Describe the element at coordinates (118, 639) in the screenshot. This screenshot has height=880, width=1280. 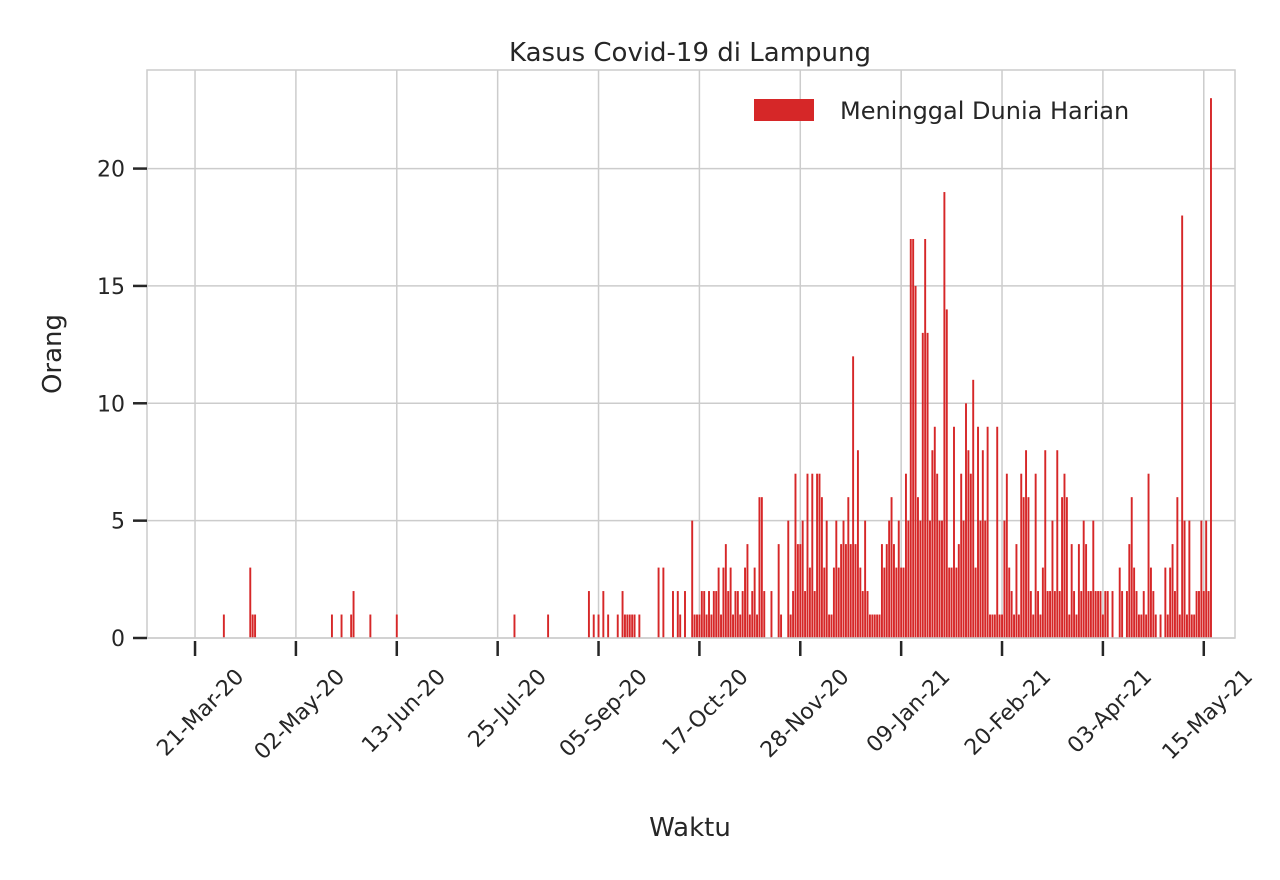
I see `y-tick-label: 0` at that location.